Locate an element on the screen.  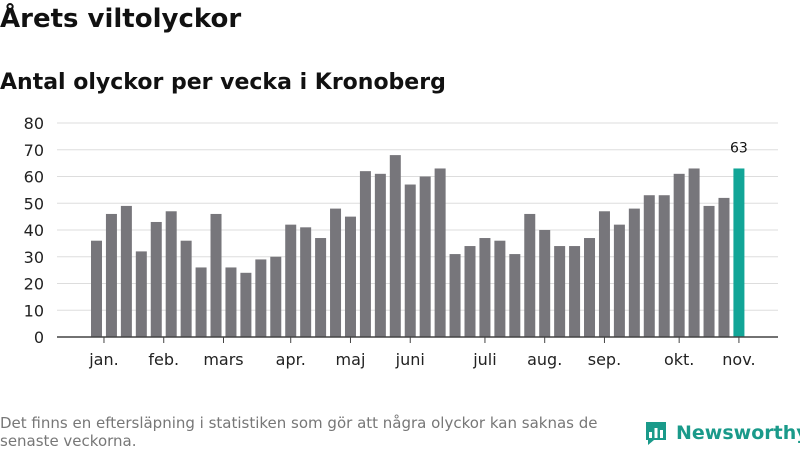
x-tick-label: jan. is located at coordinates (103, 359).